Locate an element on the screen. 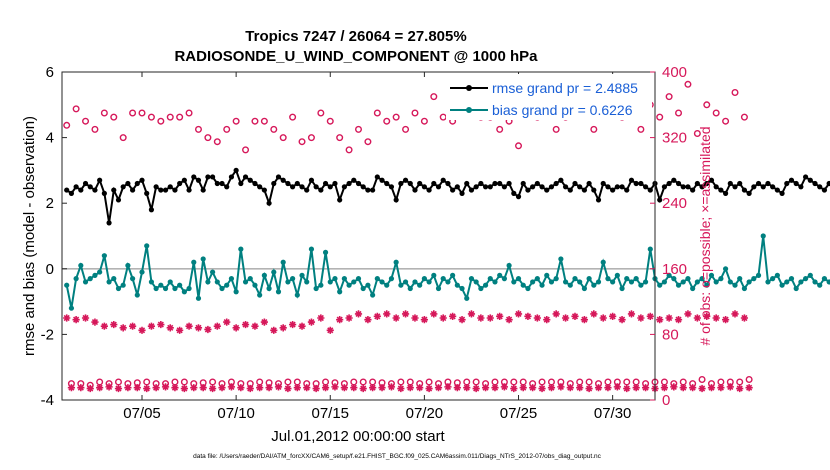  y2-tick-label: 0 is located at coordinates (666, 400).